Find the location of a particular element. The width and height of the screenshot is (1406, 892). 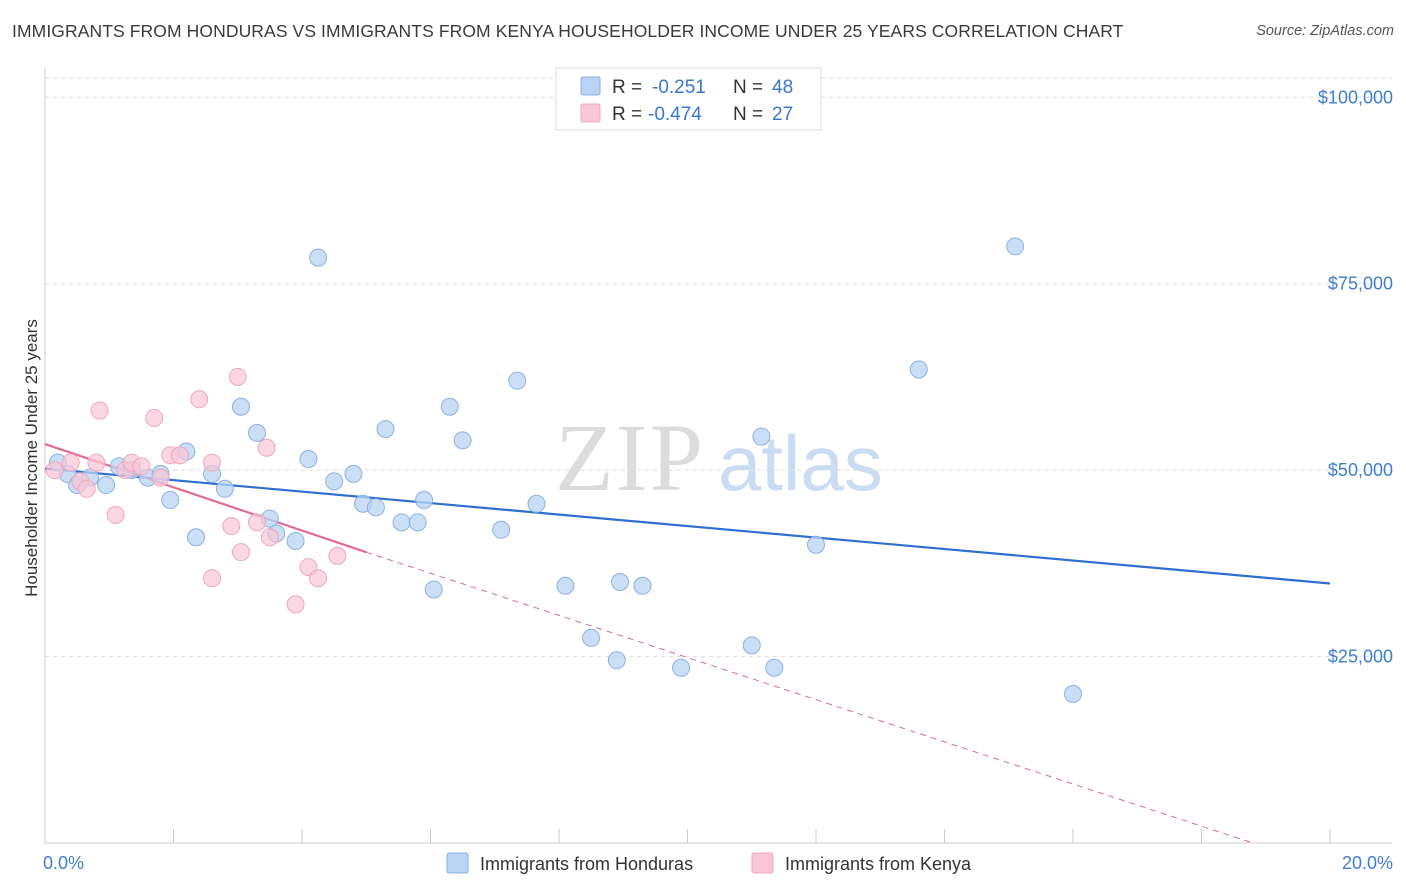

tick-labels: $25,000 $50,000 $75,000 $100,000 is located at coordinates (1355, 376).